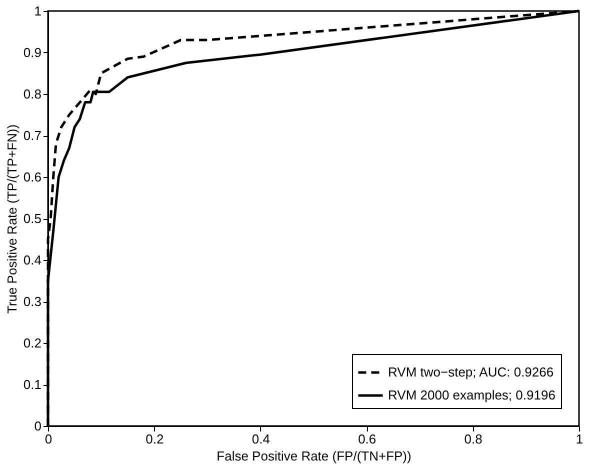  What do you see at coordinates (48, 439) in the screenshot?
I see `x-tick-label: 0` at bounding box center [48, 439].